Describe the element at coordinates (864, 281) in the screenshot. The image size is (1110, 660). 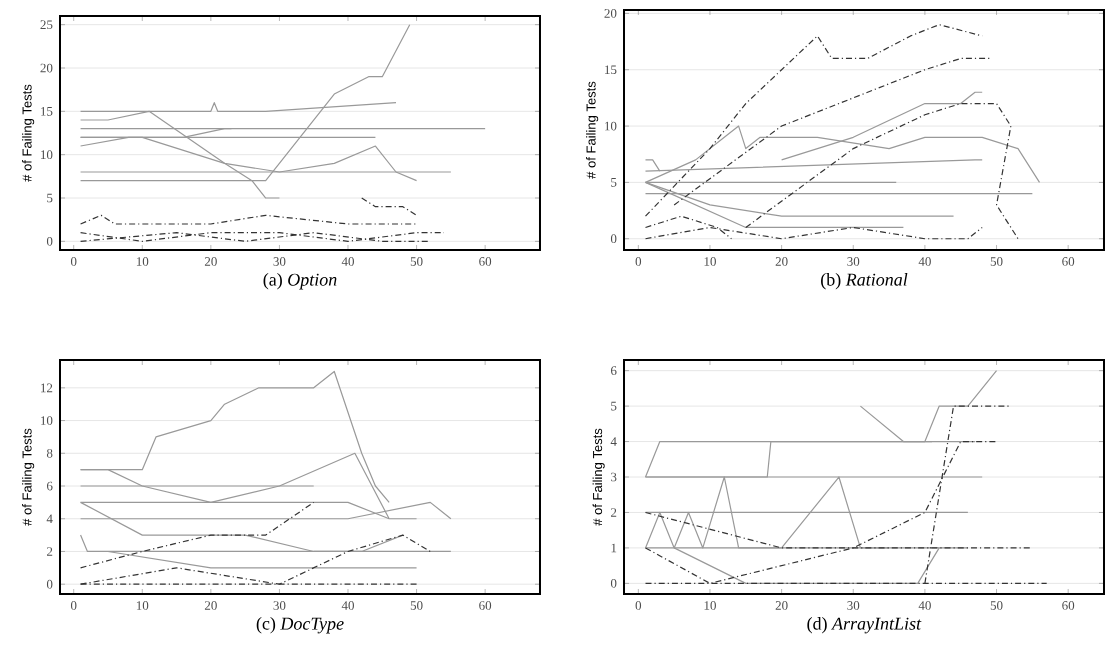
I see `text: (b) Rational` at that location.